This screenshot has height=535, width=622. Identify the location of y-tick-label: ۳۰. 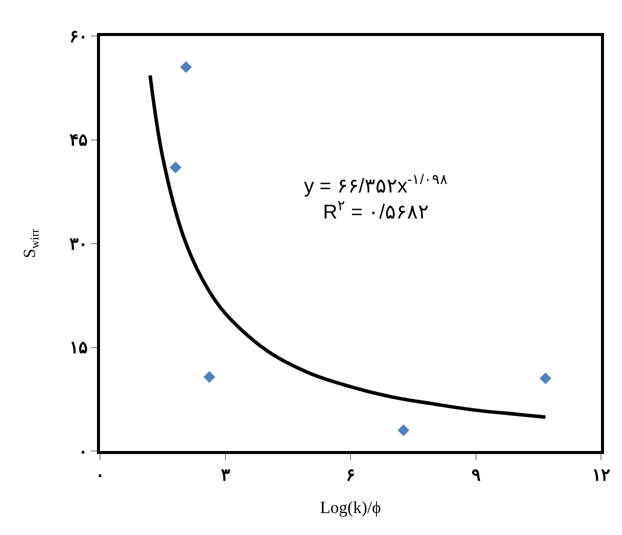
(79, 244).